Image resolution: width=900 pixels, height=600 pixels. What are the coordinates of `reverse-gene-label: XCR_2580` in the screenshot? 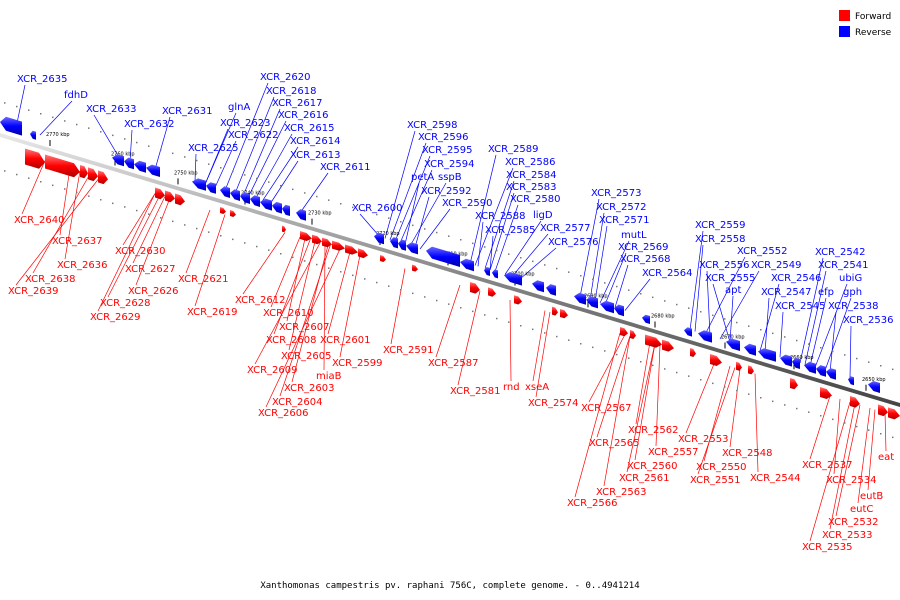 It's located at (535, 199).